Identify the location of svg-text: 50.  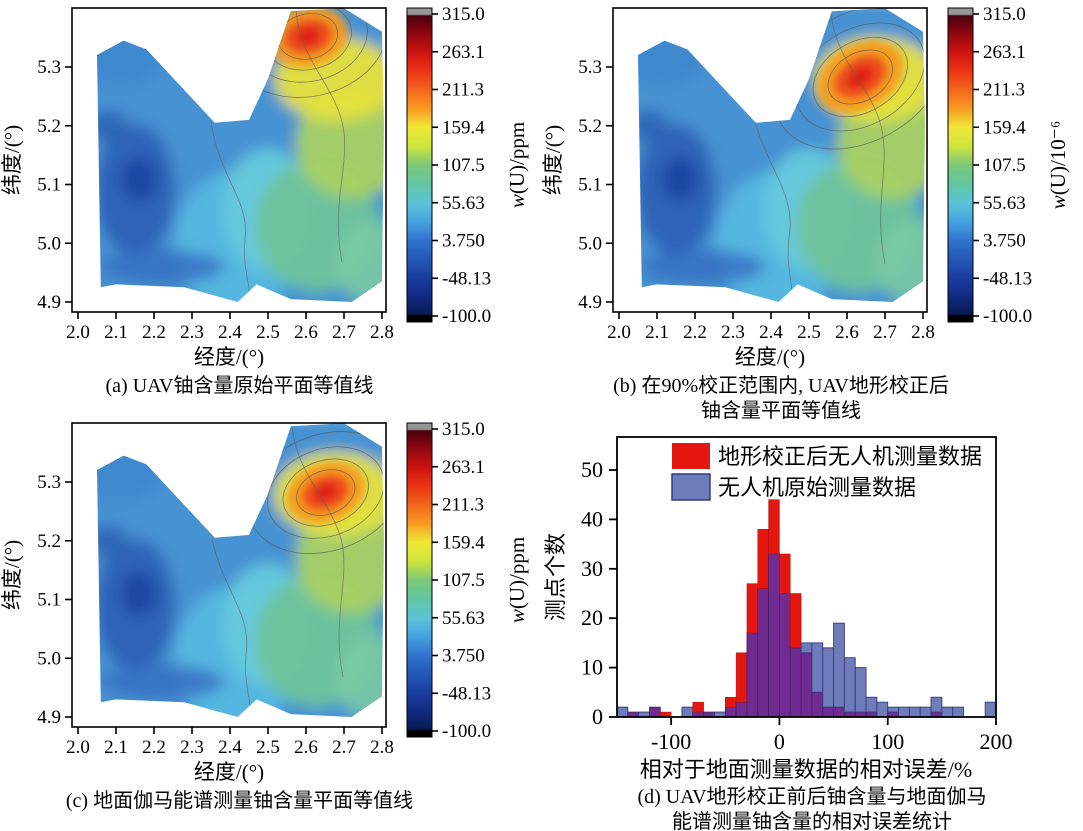
(592, 469).